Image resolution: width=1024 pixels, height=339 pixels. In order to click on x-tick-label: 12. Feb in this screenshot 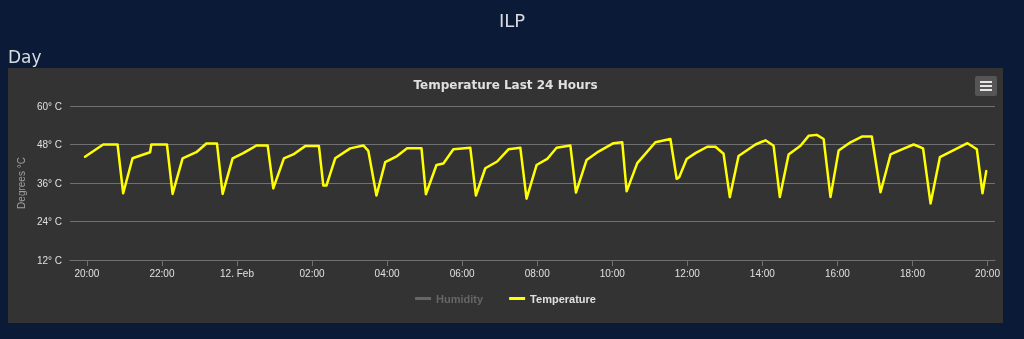, I will do `click(237, 273)`.